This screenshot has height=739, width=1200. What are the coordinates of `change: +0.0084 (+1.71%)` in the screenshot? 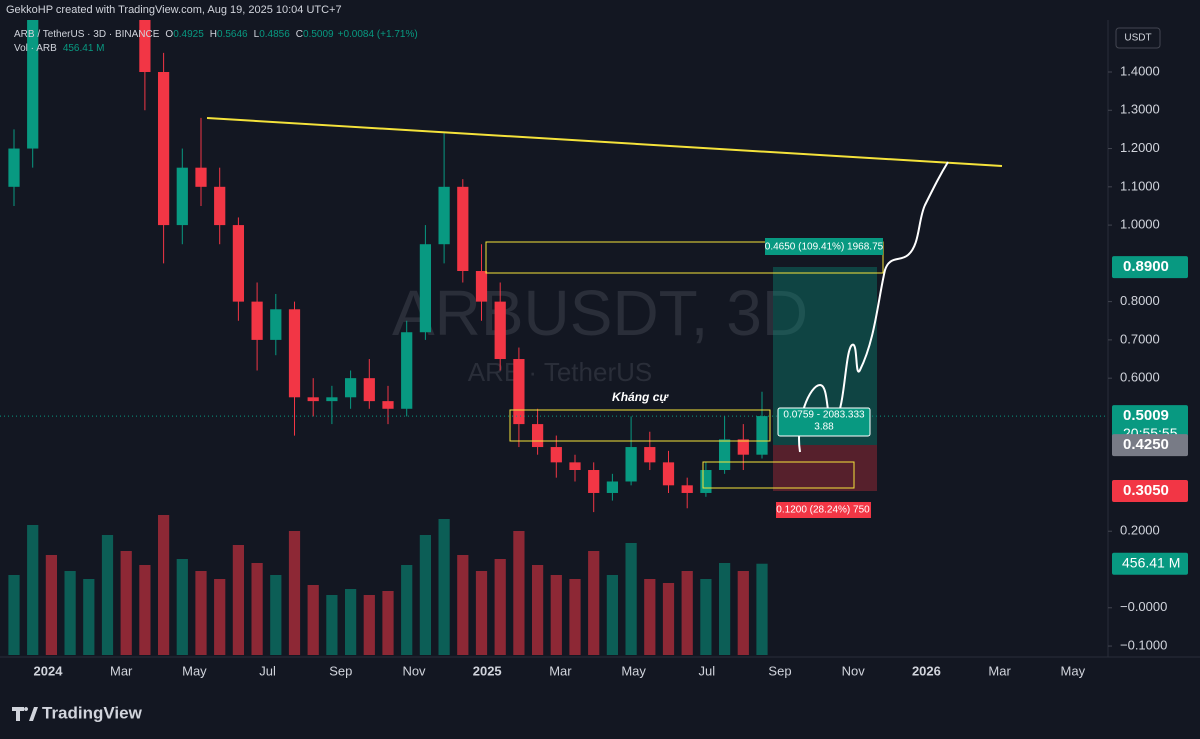 It's located at (378, 34).